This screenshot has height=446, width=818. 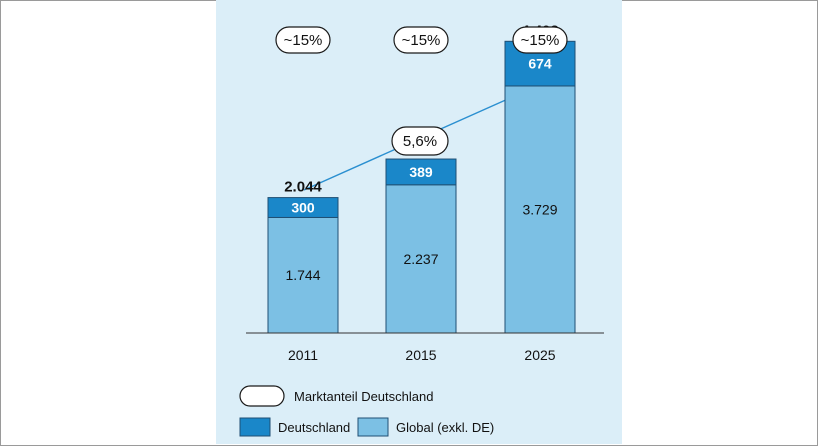 I want to click on growth-rate-bubble, so click(x=420, y=141).